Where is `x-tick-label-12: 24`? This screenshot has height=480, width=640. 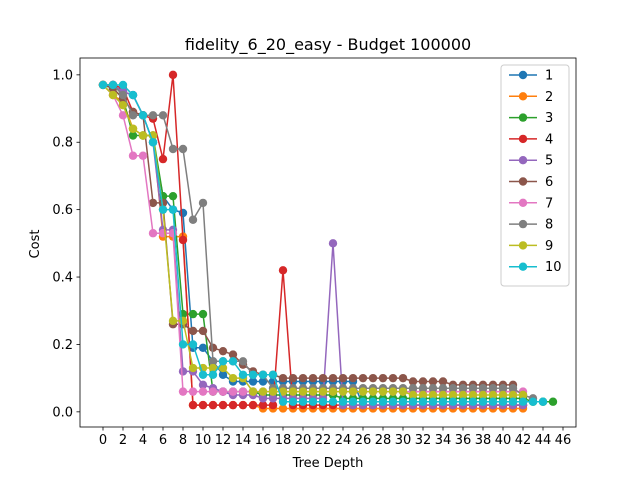 x-tick-label-12: 24 is located at coordinates (343, 440).